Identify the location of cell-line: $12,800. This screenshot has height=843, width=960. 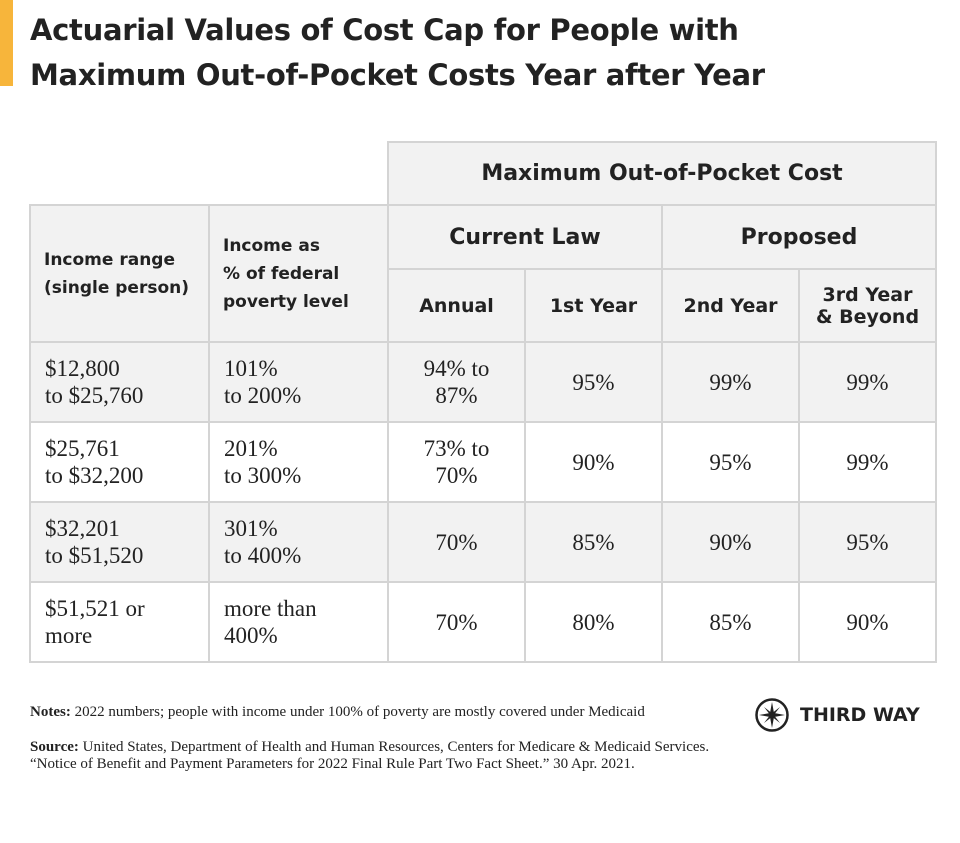
(82, 368).